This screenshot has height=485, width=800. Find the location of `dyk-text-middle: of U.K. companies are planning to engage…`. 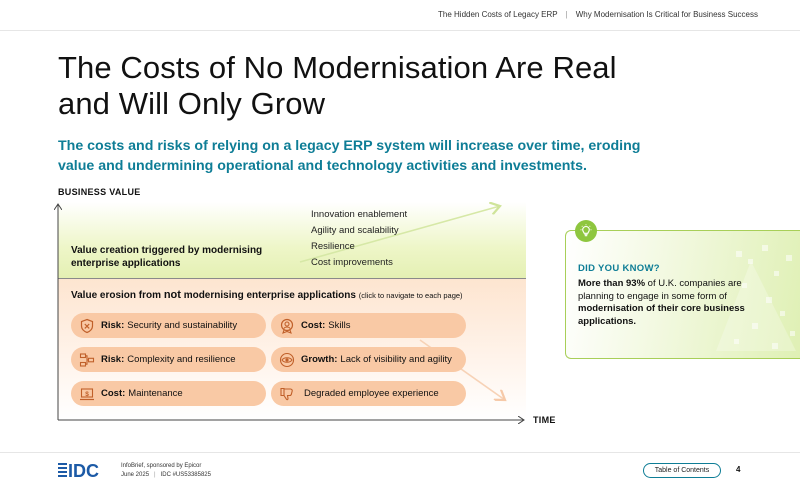

dyk-text-middle: of U.K. companies are planning to engage… is located at coordinates (660, 290).